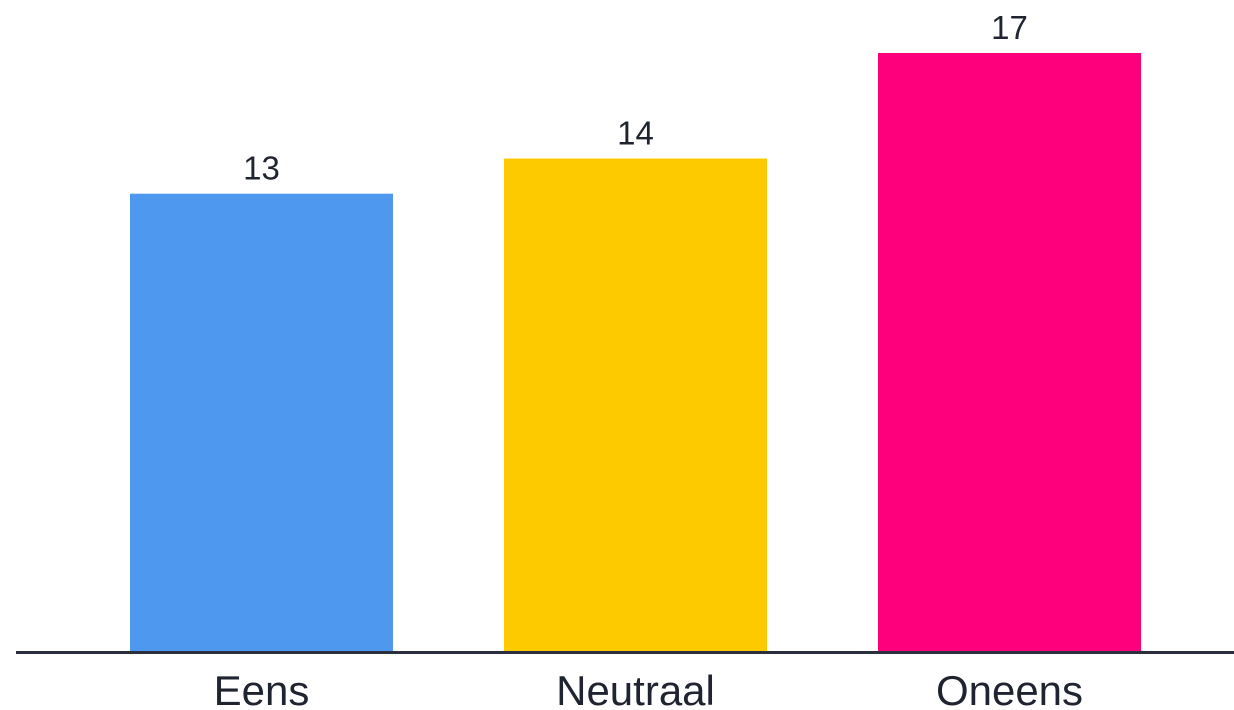 Image resolution: width=1234 pixels, height=710 pixels. What do you see at coordinates (1009, 27) in the screenshot?
I see `value-label-oneens: 17` at bounding box center [1009, 27].